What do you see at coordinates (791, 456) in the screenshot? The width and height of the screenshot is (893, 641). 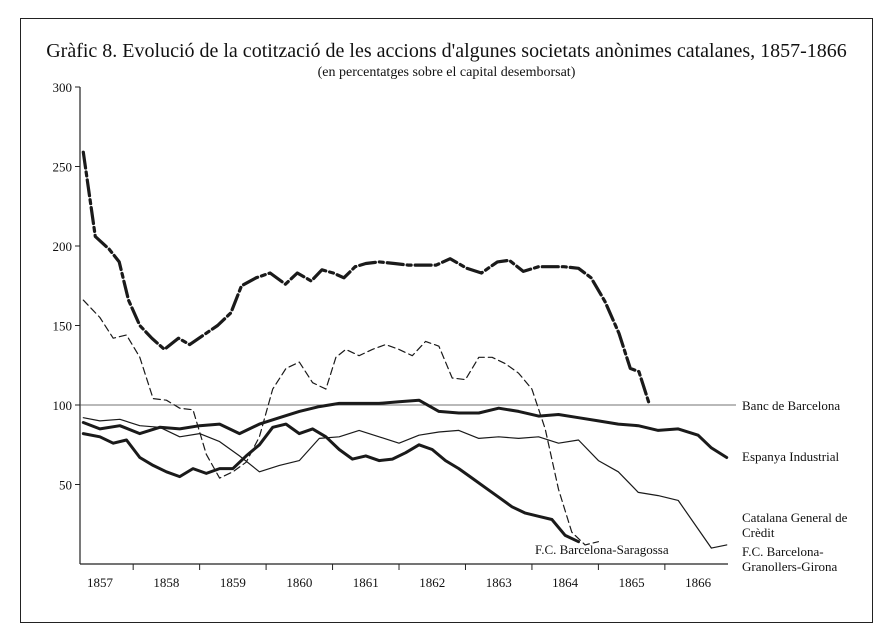 I see `label-espanya-industrial: Espanya Industrial` at bounding box center [791, 456].